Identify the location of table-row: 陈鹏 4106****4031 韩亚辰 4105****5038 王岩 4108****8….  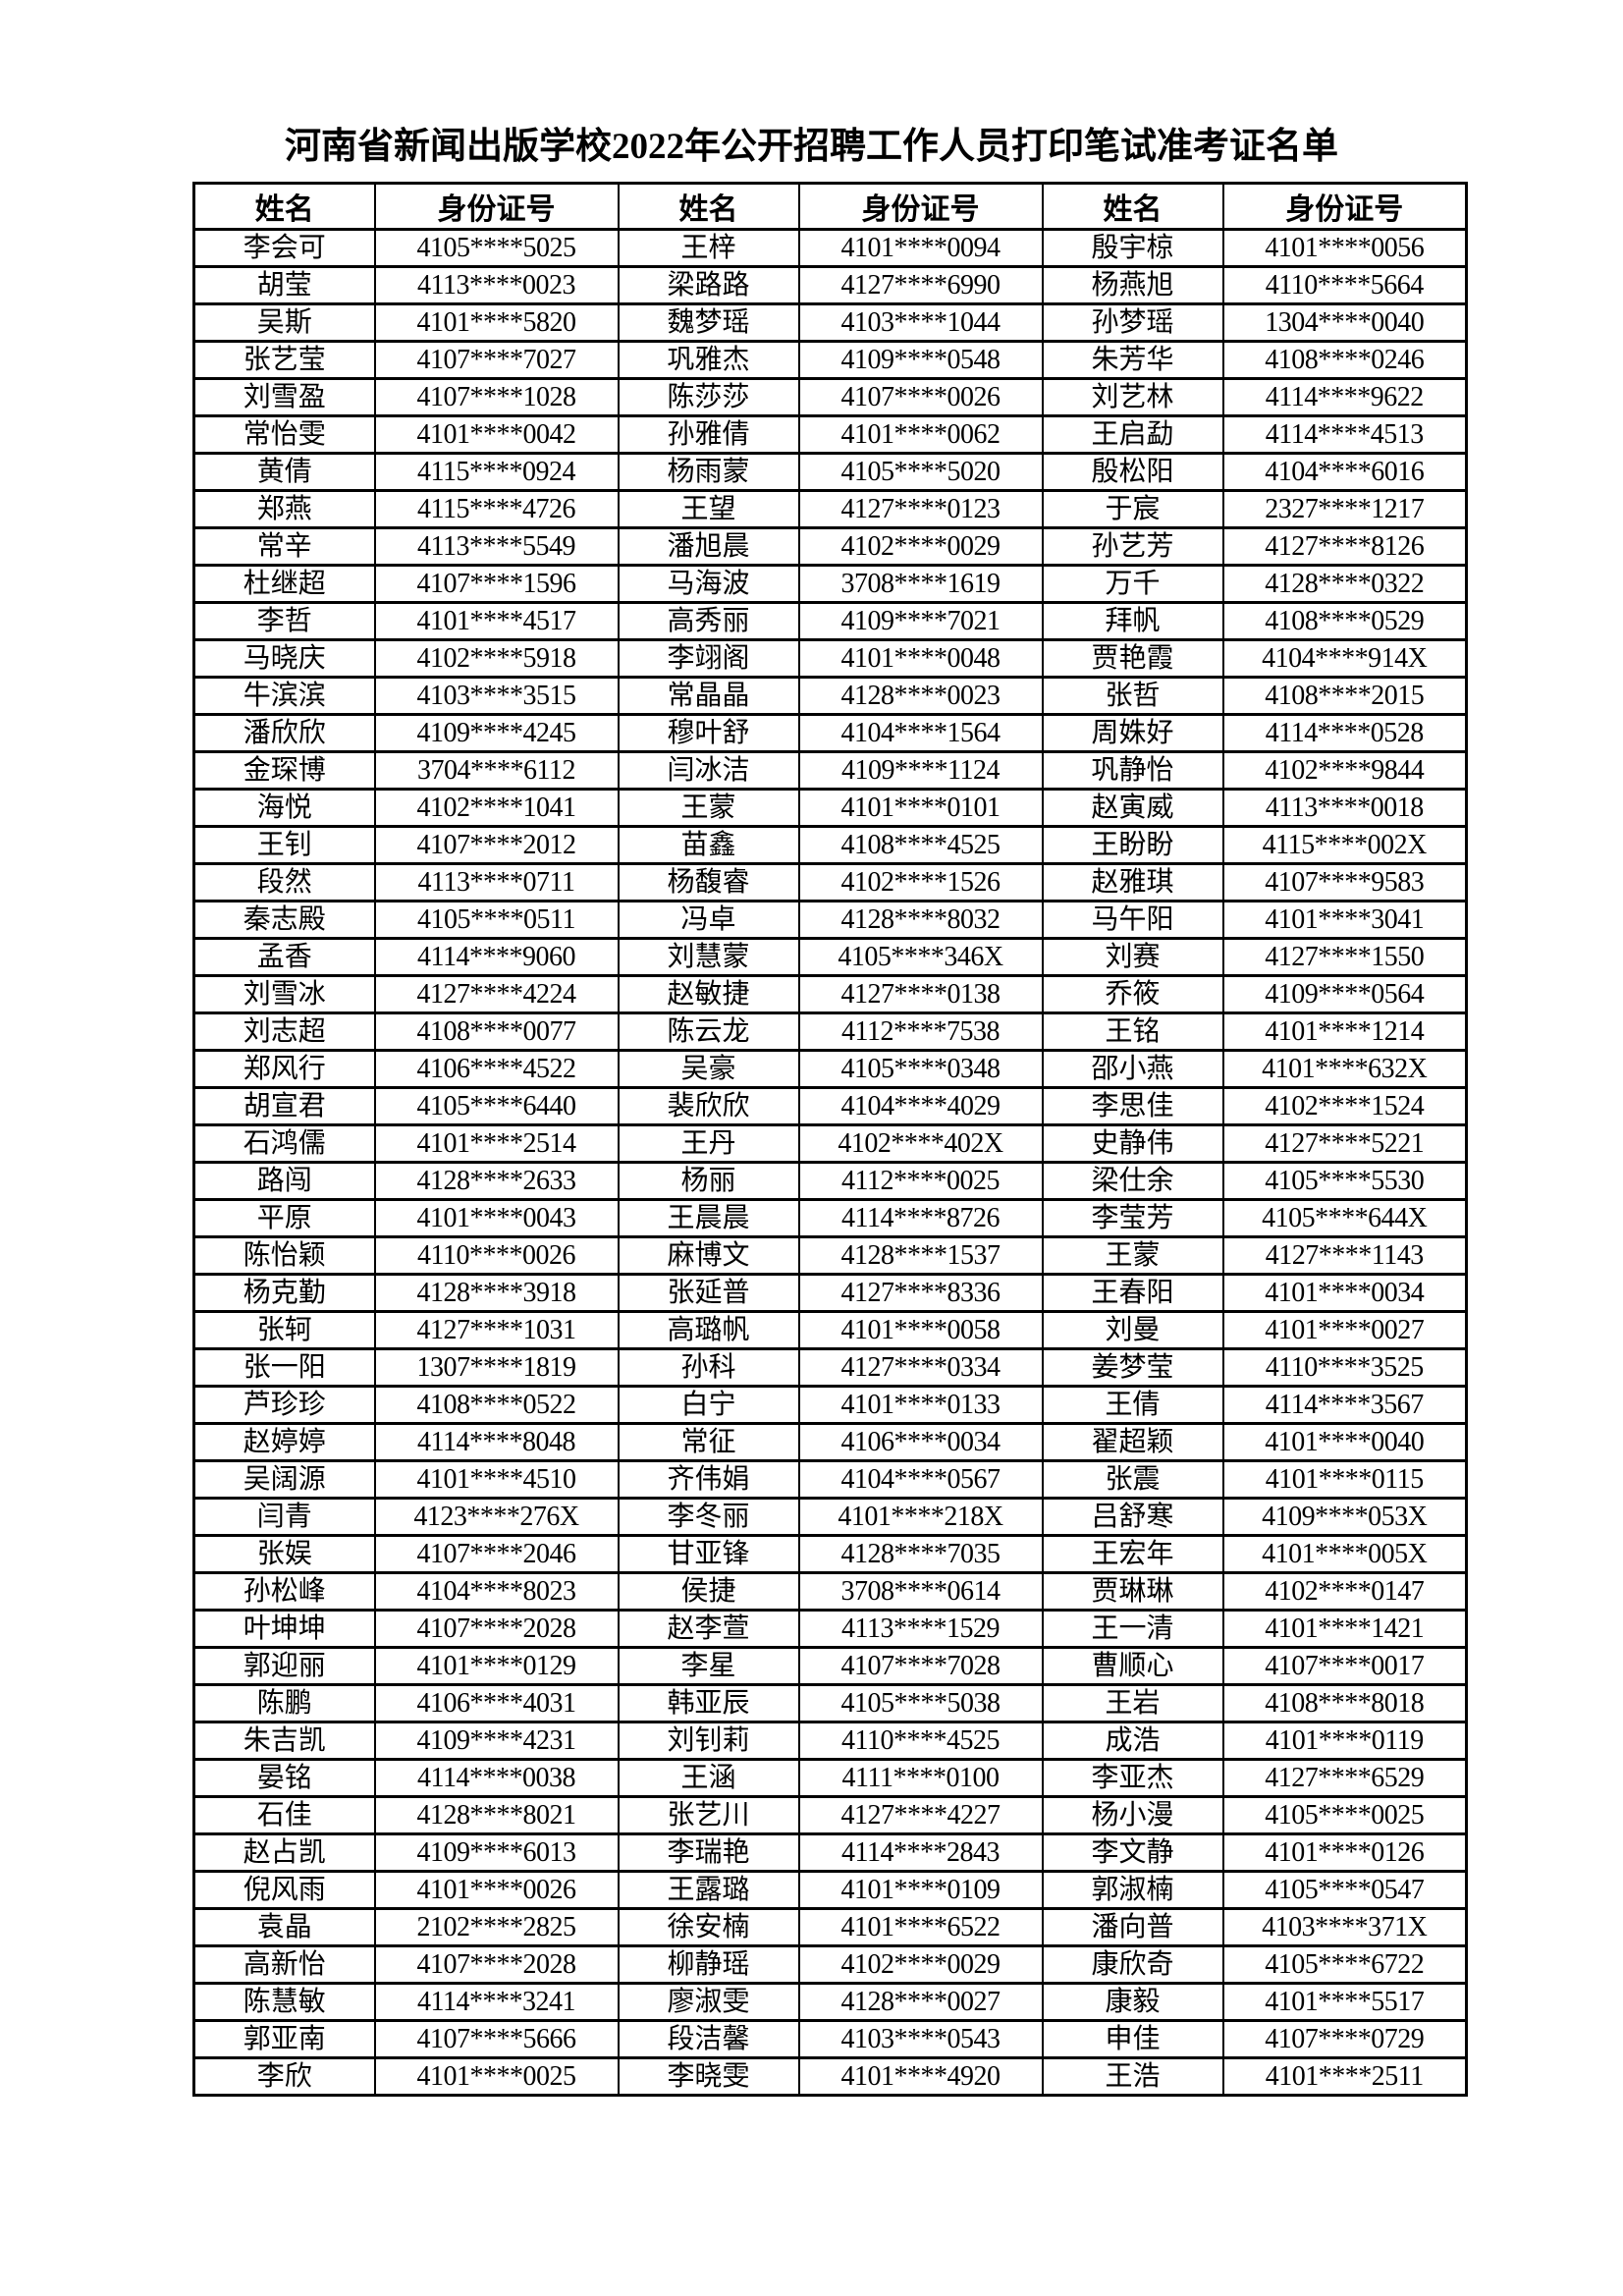
(830, 1703).